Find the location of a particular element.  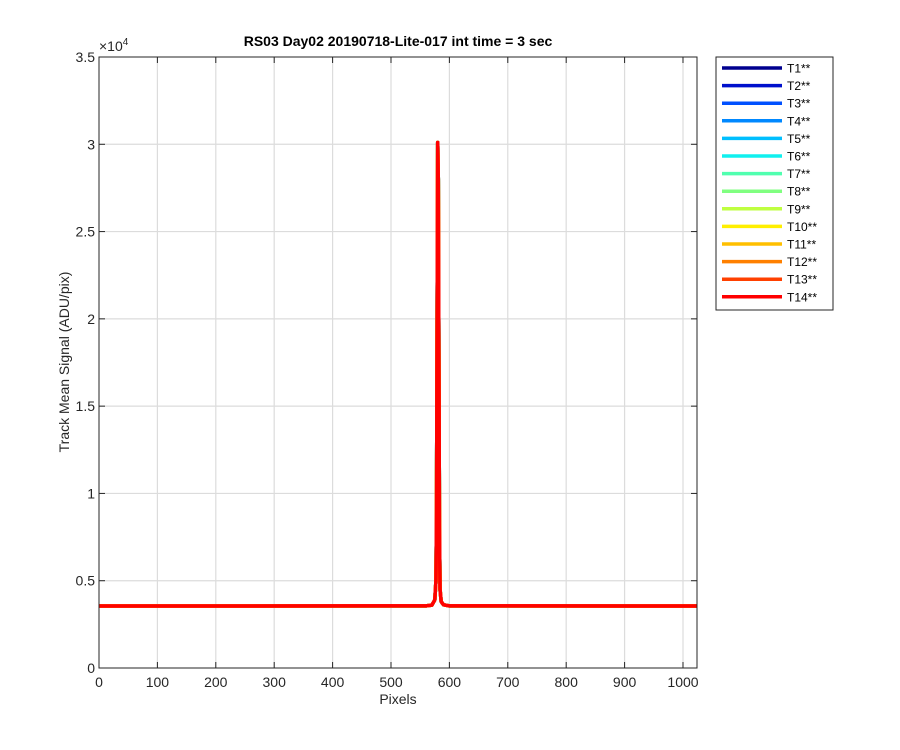

legend-label-7: T7** is located at coordinates (799, 174).